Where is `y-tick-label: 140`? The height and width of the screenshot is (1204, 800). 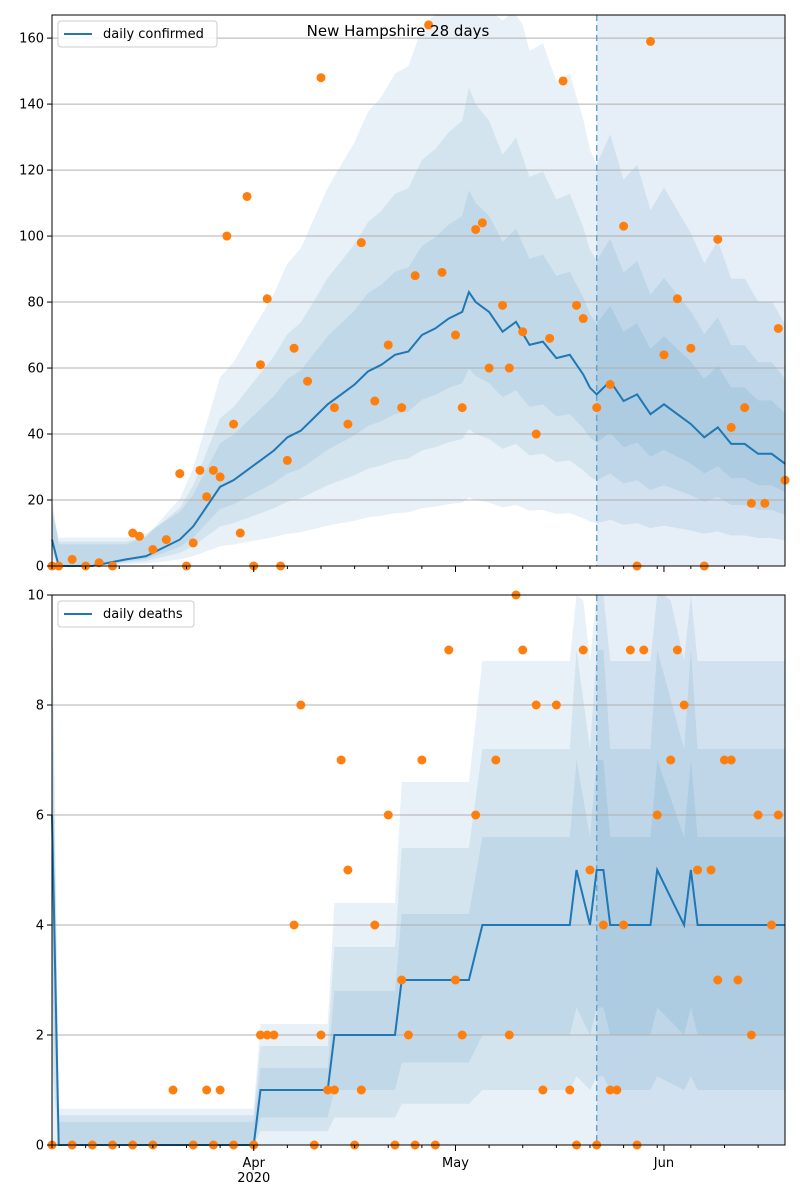
y-tick-label: 140 is located at coordinates (31, 105).